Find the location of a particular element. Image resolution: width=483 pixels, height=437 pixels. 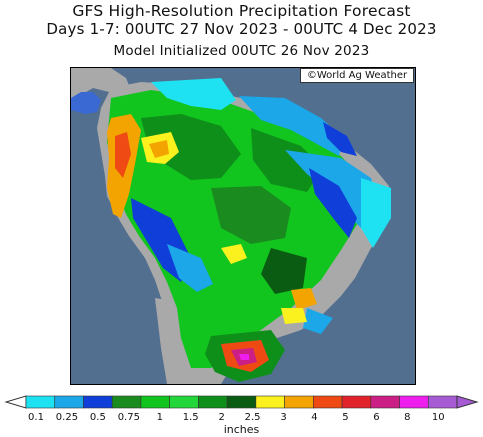

colorbar-tick-label: 3 is located at coordinates (283, 417).